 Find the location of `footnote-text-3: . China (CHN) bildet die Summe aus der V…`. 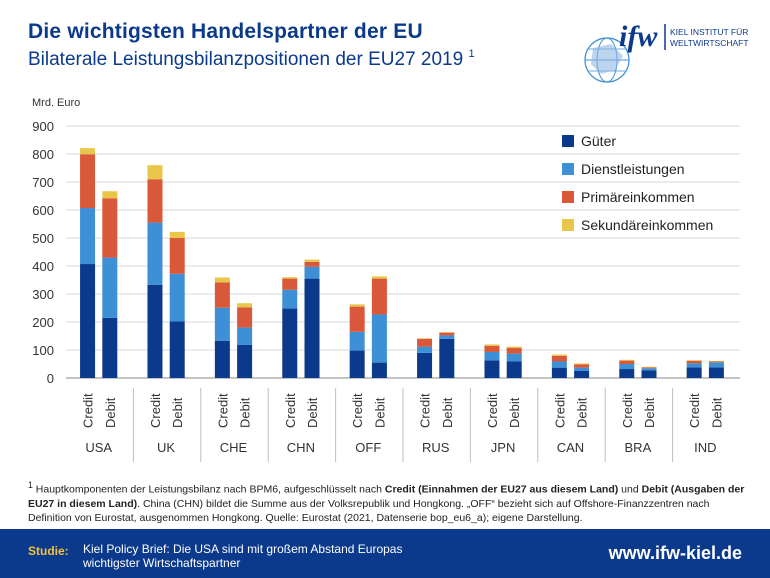

footnote-text-3: . China (CHN) bildet die Summe aus der V… is located at coordinates (369, 510).